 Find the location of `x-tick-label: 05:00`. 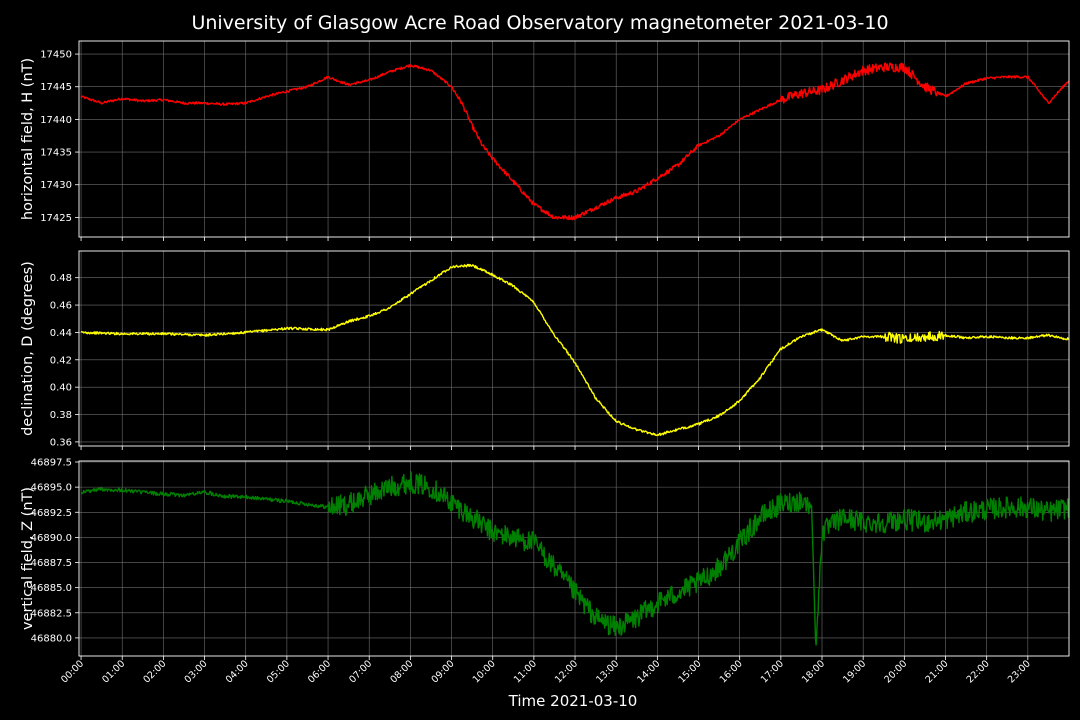

x-tick-label: 05:00 is located at coordinates (278, 671).